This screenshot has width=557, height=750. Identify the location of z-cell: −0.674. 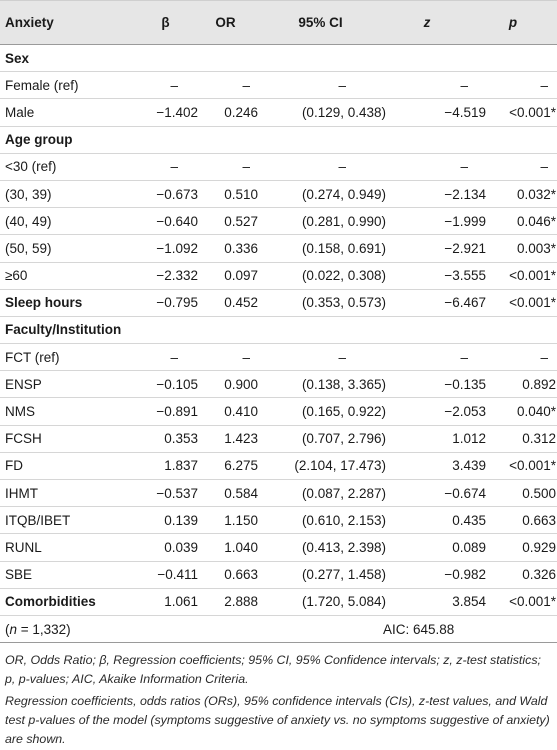
(465, 493).